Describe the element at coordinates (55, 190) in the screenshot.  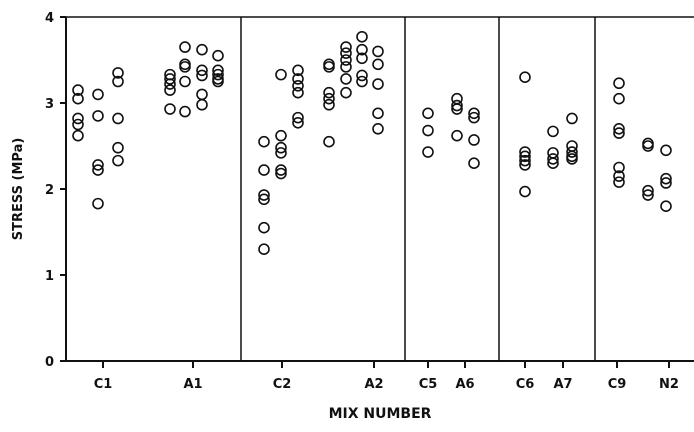
I see `y-ticks: 0 1 2 3 4` at that location.